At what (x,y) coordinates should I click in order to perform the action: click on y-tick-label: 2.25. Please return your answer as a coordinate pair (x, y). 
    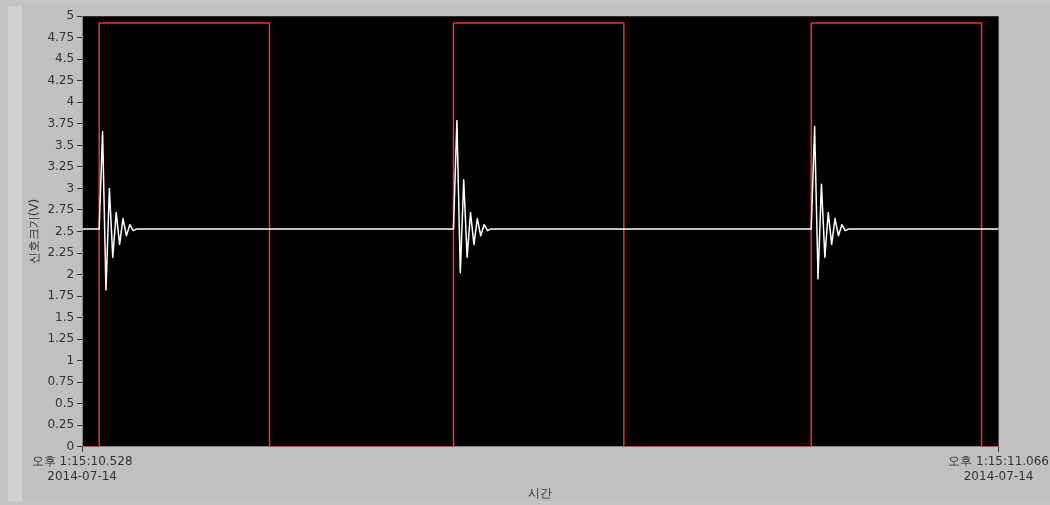
    Looking at the image, I should click on (61, 252).